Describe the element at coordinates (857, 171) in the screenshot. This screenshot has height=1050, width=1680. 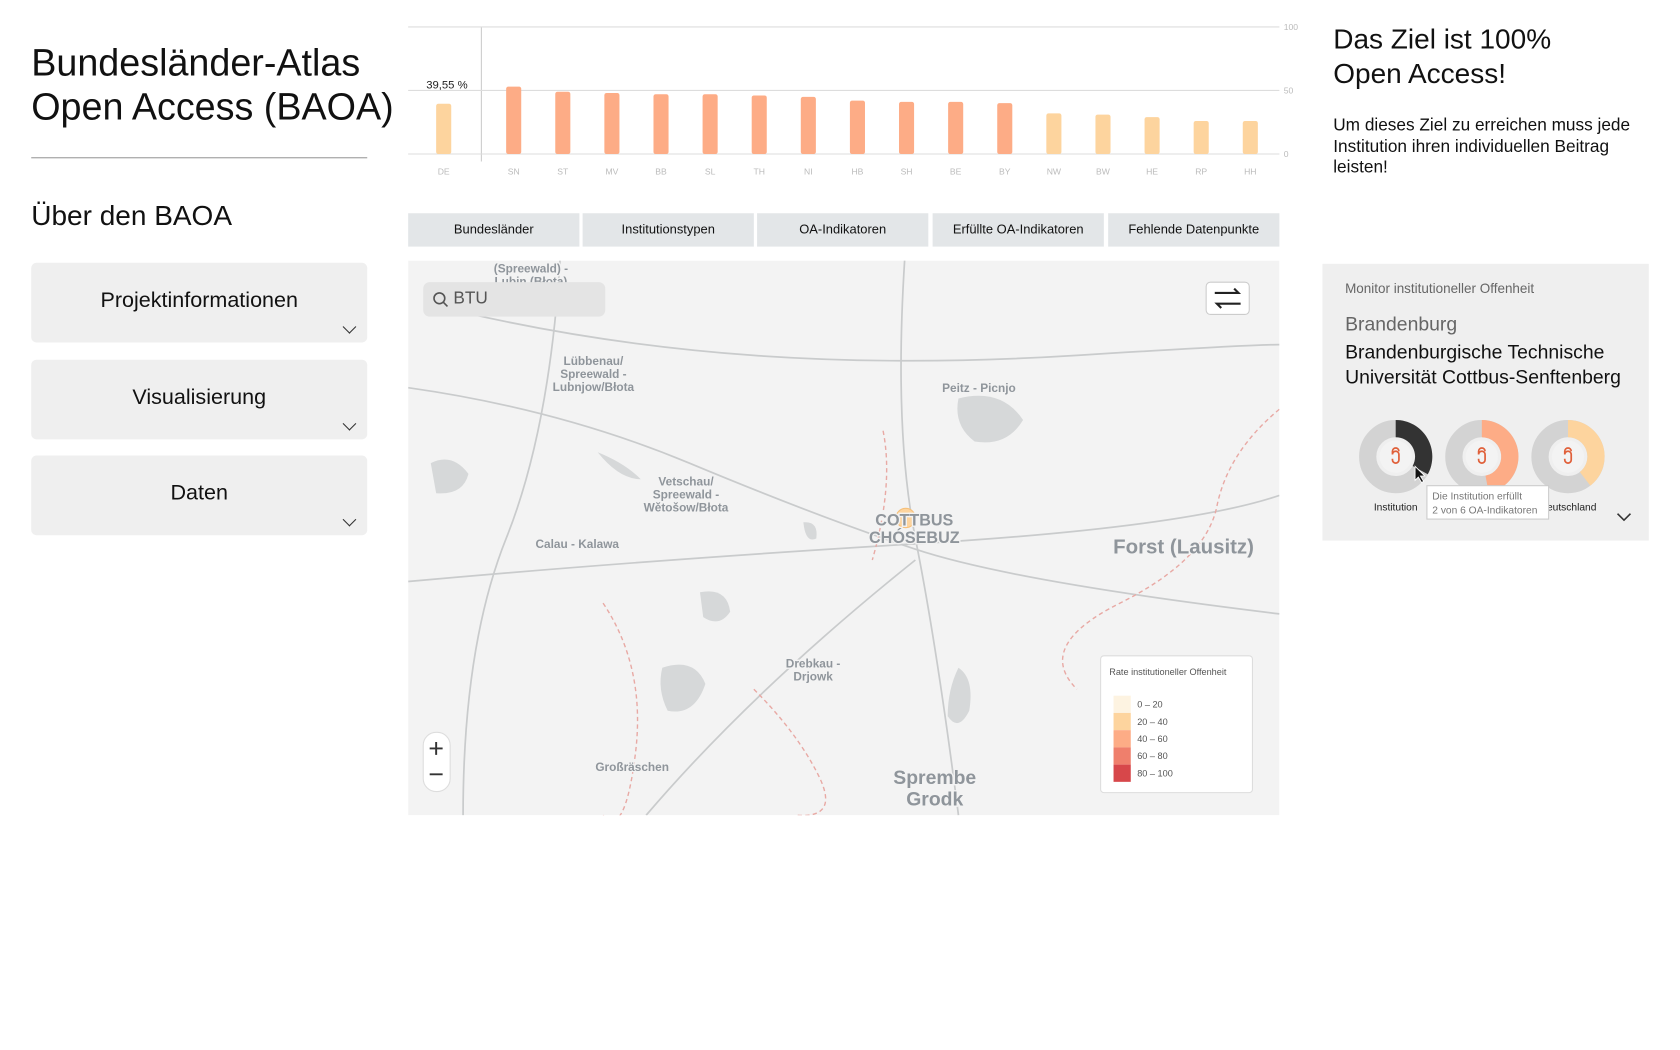
I see `x-tick-label: HB` at that location.